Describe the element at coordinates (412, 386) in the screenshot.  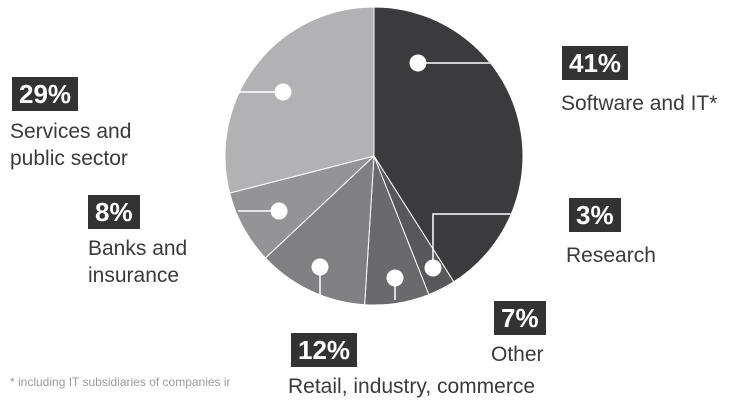
I see `slice-label-retail: Retail, industry, commerce` at that location.